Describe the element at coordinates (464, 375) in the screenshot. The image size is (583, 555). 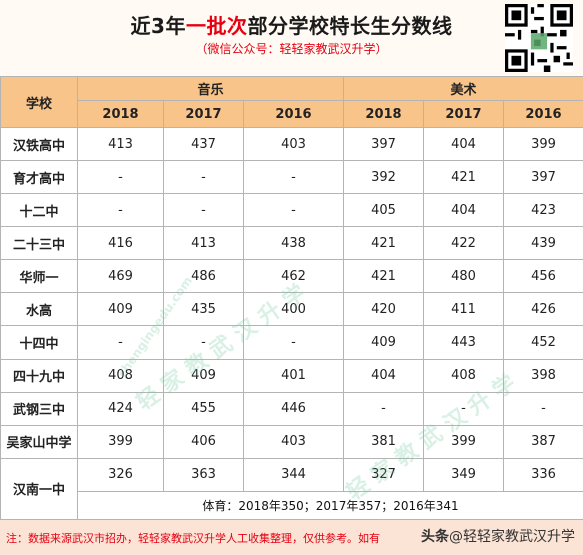
I see `score-cell: 408` at that location.